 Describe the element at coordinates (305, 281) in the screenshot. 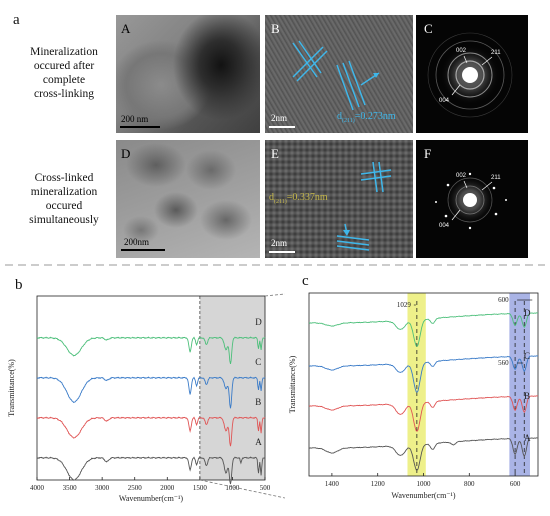

I see `panel-c-label: c` at that location.